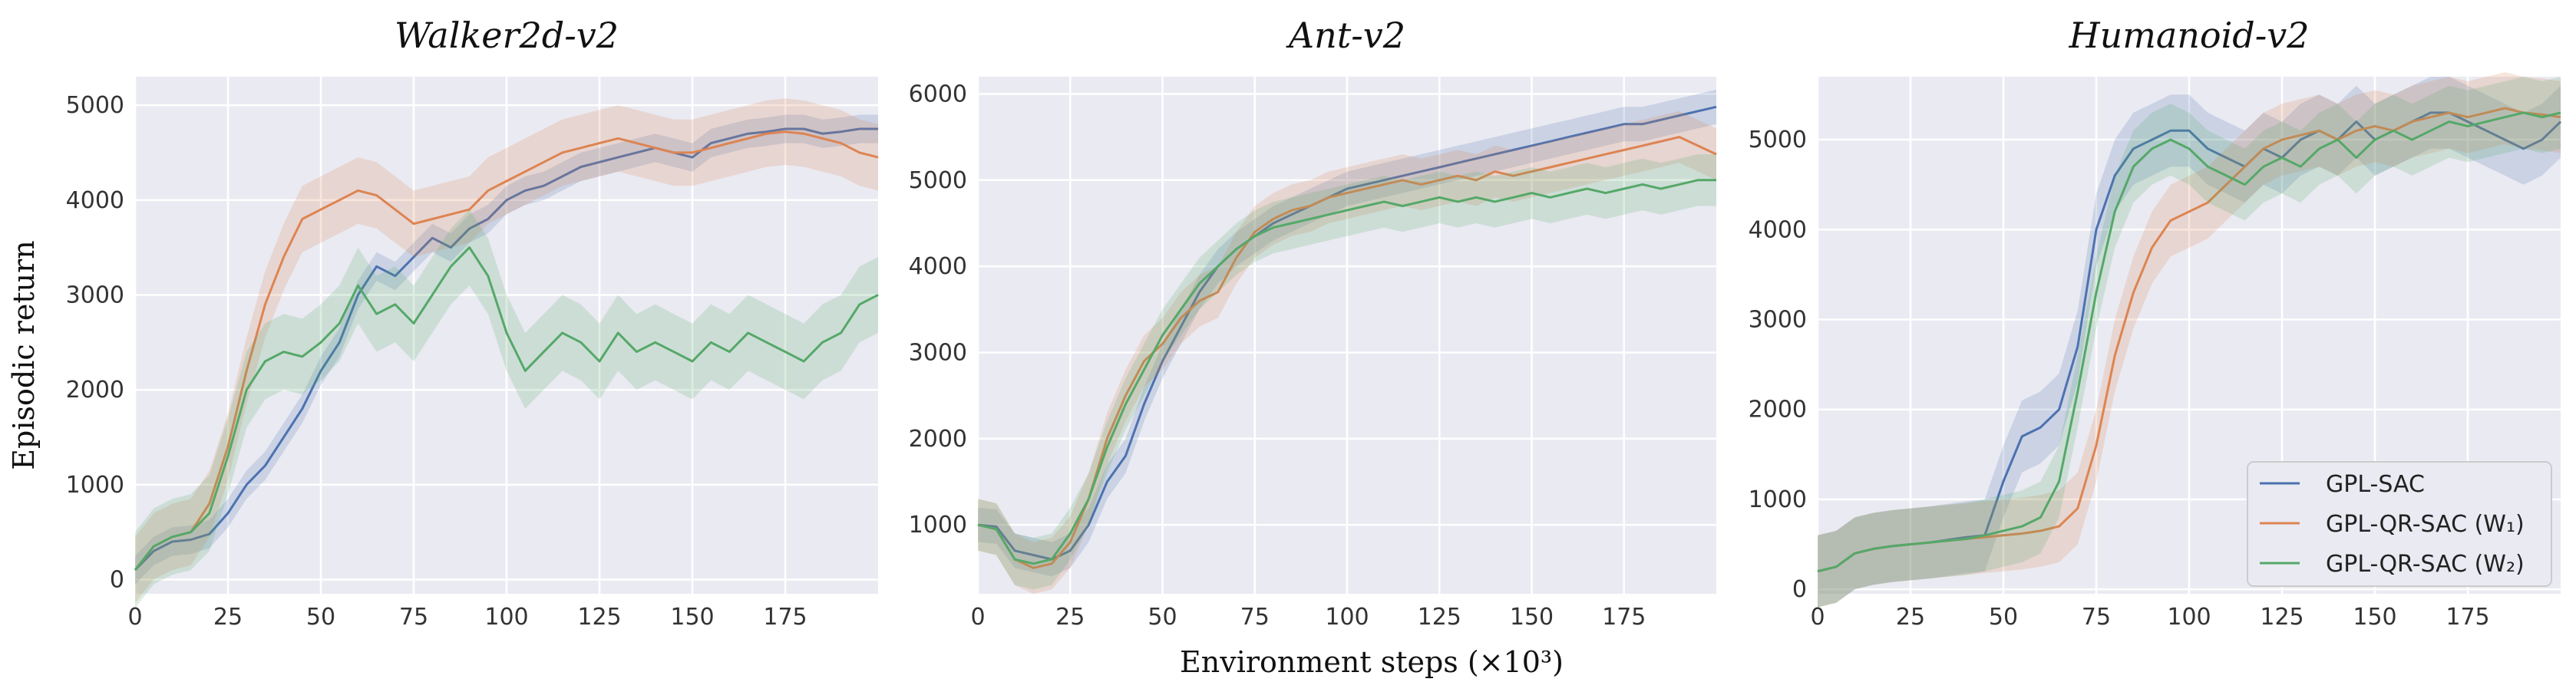  What do you see at coordinates (1372, 662) in the screenshot?
I see `x-axis-label: Environment steps (×10³)` at bounding box center [1372, 662].